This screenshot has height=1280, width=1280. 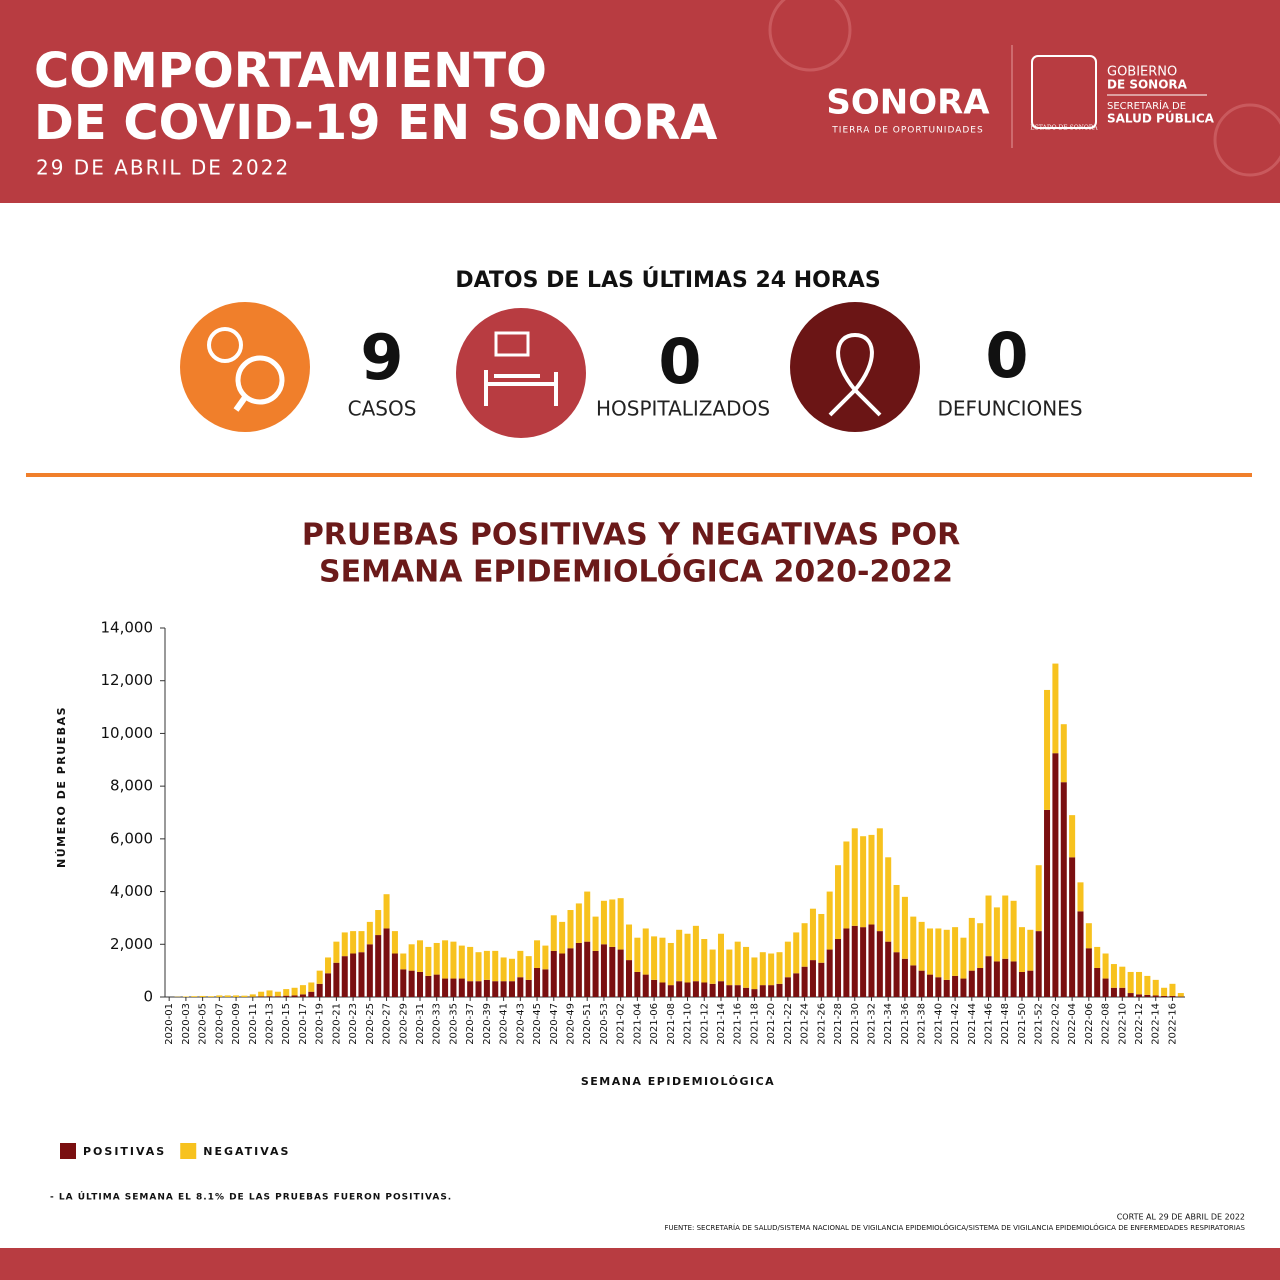 I want to click on x-tick-label: 2020-41, so click(x=504, y=1024).